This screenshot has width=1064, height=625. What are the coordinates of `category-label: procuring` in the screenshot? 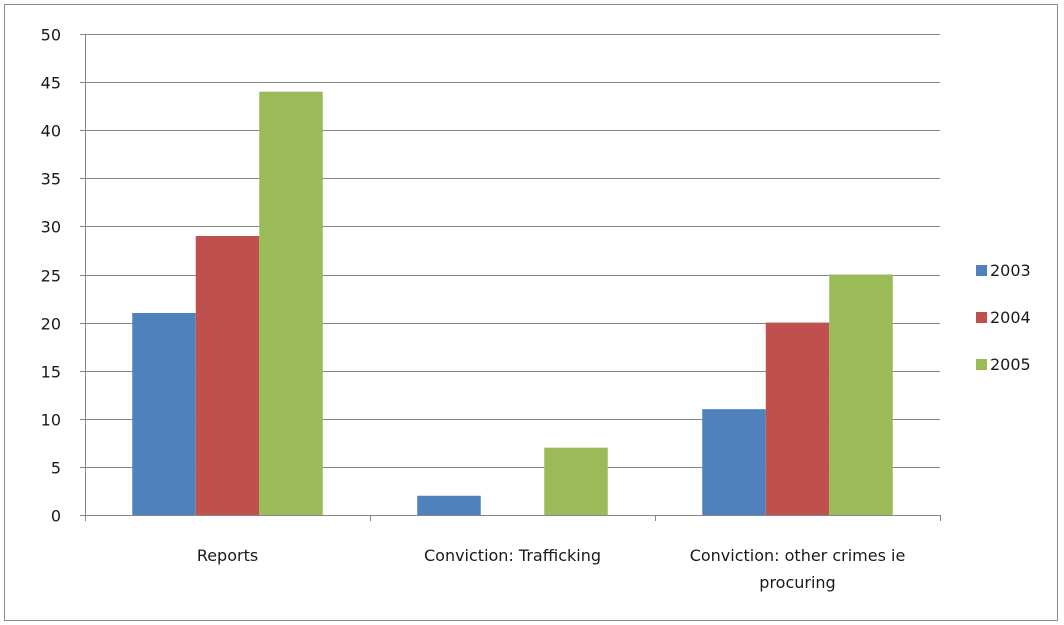 It's located at (797, 582).